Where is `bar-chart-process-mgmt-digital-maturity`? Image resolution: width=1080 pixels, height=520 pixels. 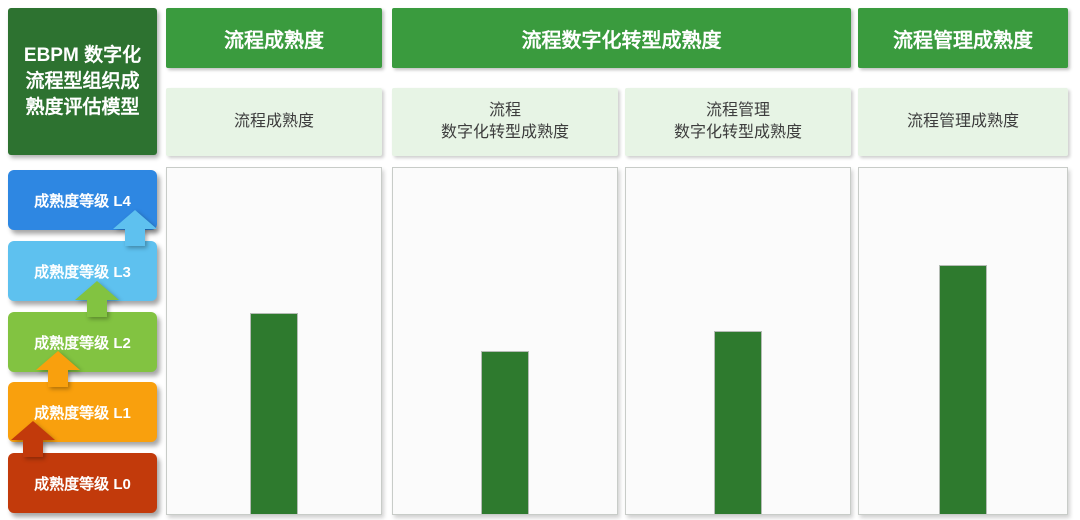
bar-chart-process-mgmt-digital-maturity is located at coordinates (738, 341).